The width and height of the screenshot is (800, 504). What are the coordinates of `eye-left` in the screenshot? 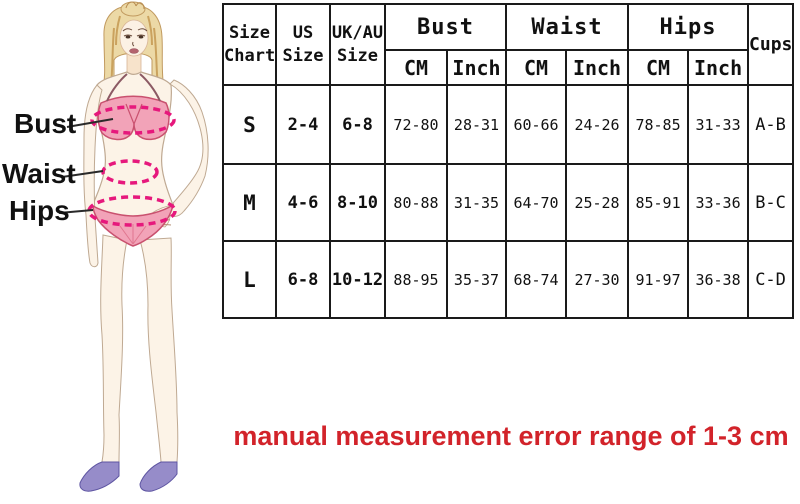 It's located at (128, 37).